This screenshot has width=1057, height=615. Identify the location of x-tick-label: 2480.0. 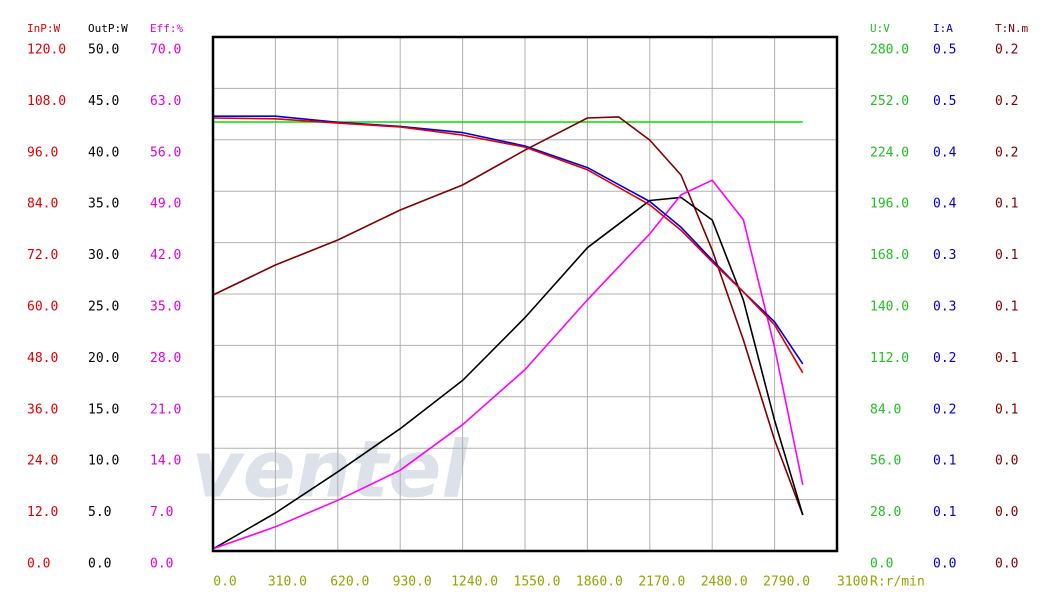
(724, 582).